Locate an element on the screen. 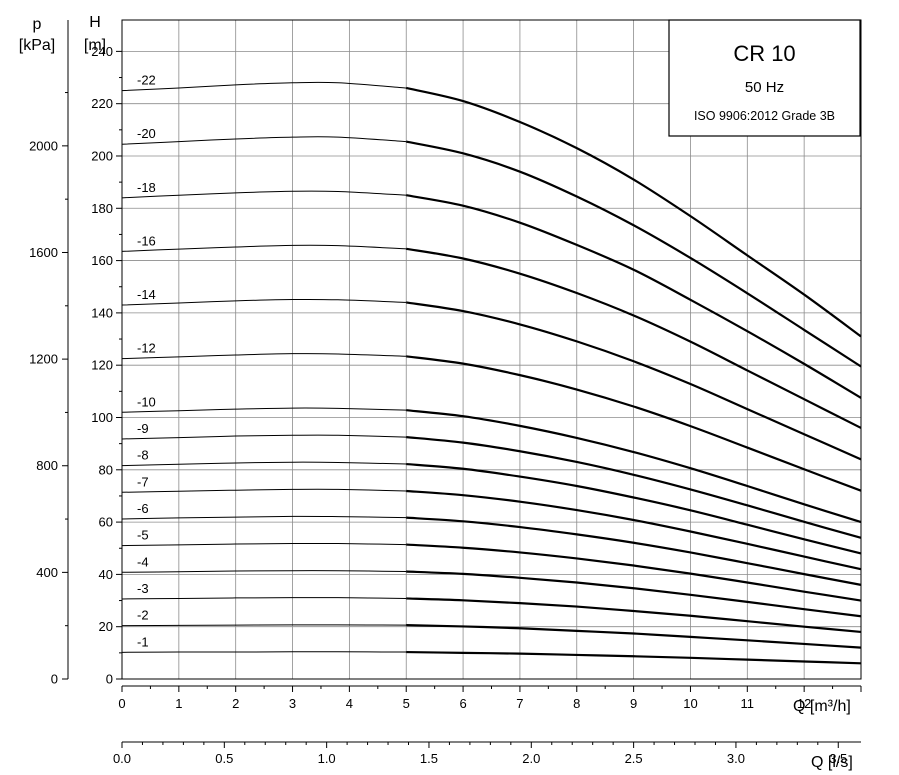  flow-ls-tick-label: 0.0 is located at coordinates (122, 758).